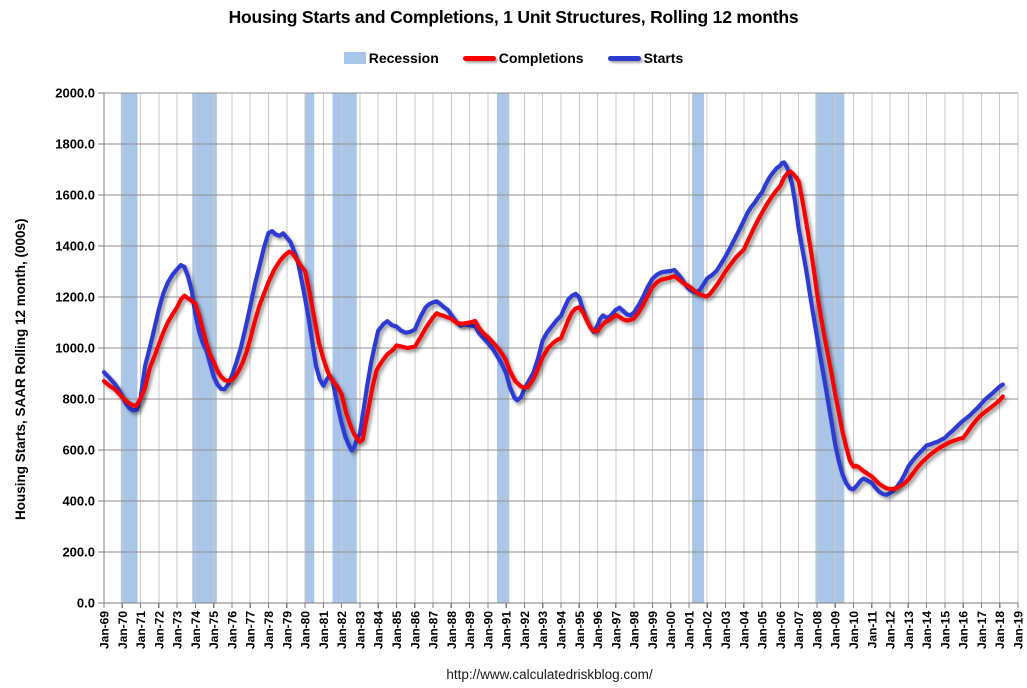 This screenshot has width=1027, height=688. Describe the element at coordinates (232, 630) in the screenshot. I see `x-tick-label: Jan-76` at that location.